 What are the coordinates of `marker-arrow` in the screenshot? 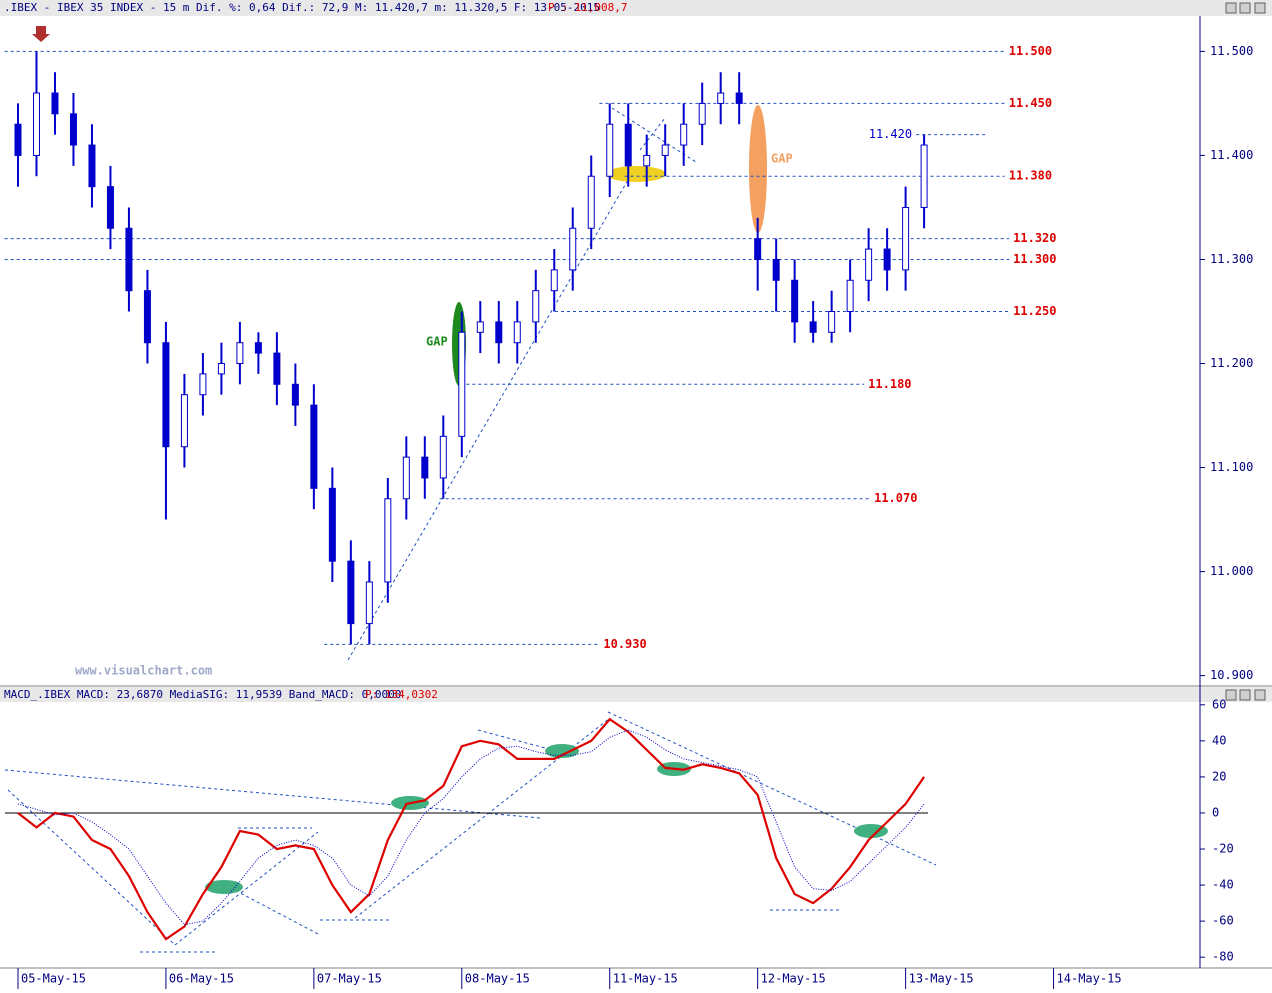 It's located at (41, 34).